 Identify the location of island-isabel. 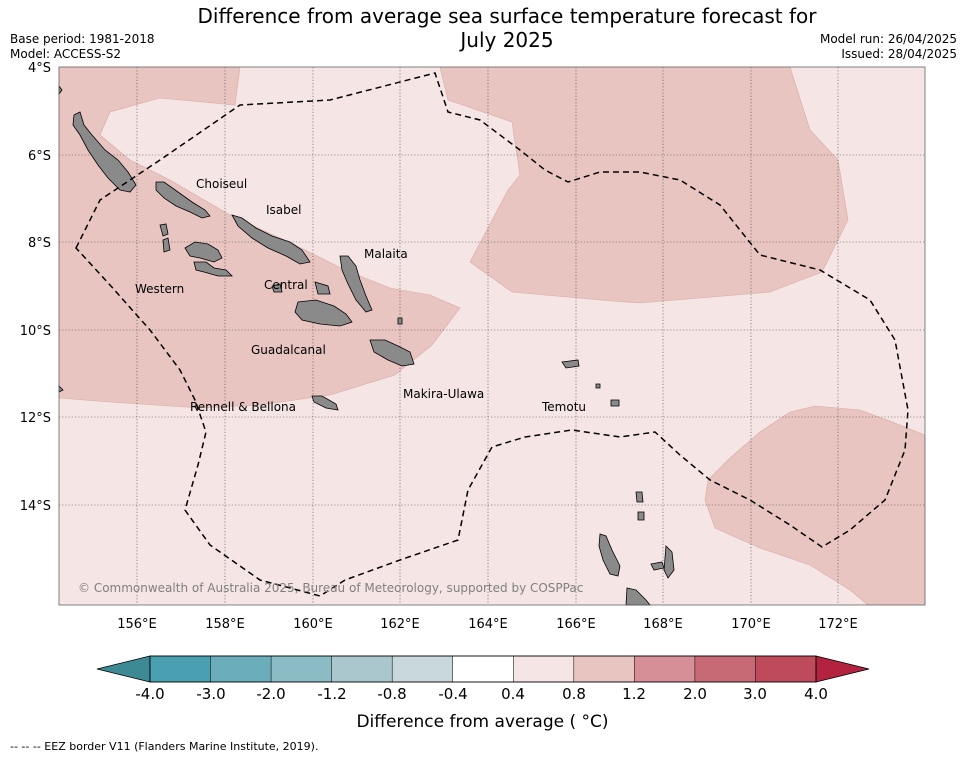
(271, 239).